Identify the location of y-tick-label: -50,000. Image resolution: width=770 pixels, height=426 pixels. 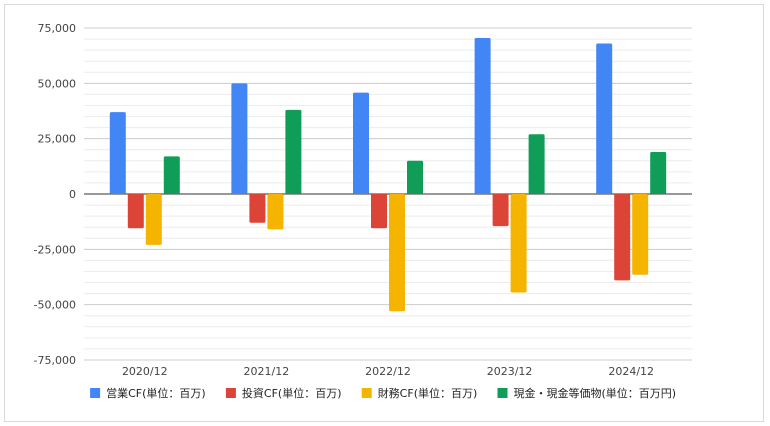
(55, 305).